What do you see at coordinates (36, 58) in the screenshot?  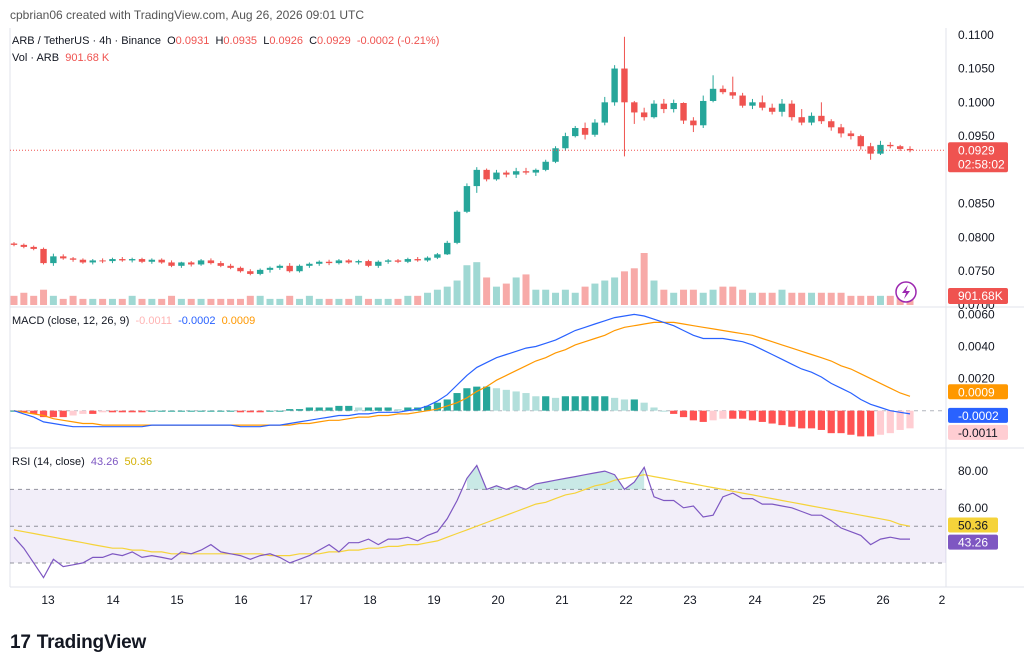 I see `vol-label: Vol · ARB` at bounding box center [36, 58].